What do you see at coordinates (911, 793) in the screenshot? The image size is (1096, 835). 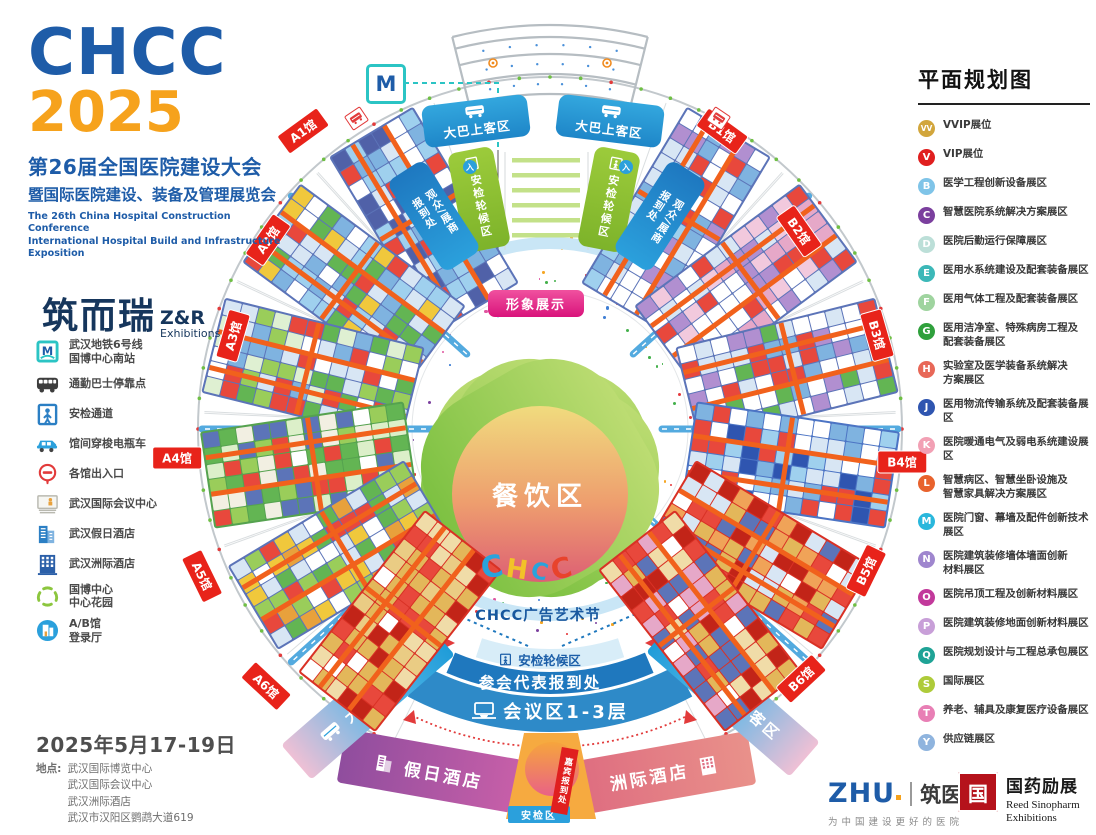 I see `divider` at bounding box center [911, 793].